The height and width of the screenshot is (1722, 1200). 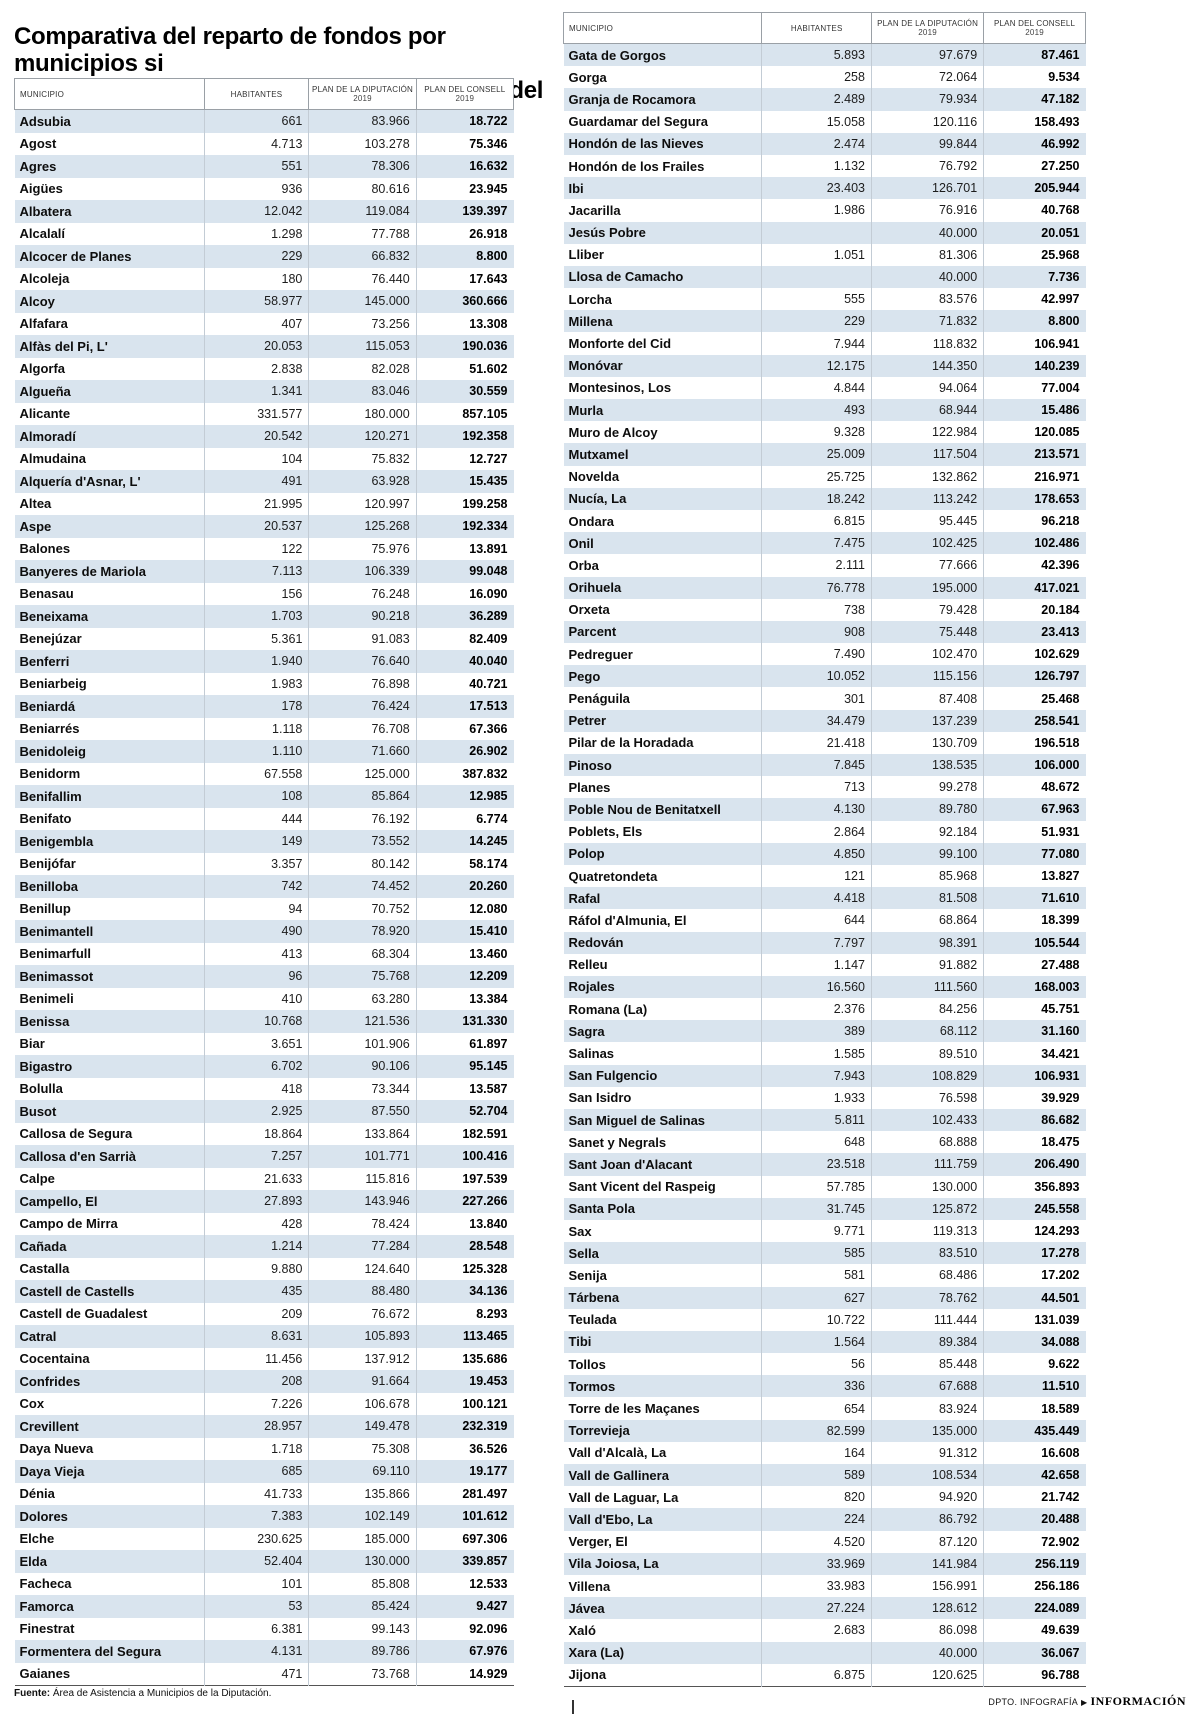 What do you see at coordinates (264, 413) in the screenshot?
I see `table-row: Alicante 331.577 180.000 857.105` at bounding box center [264, 413].